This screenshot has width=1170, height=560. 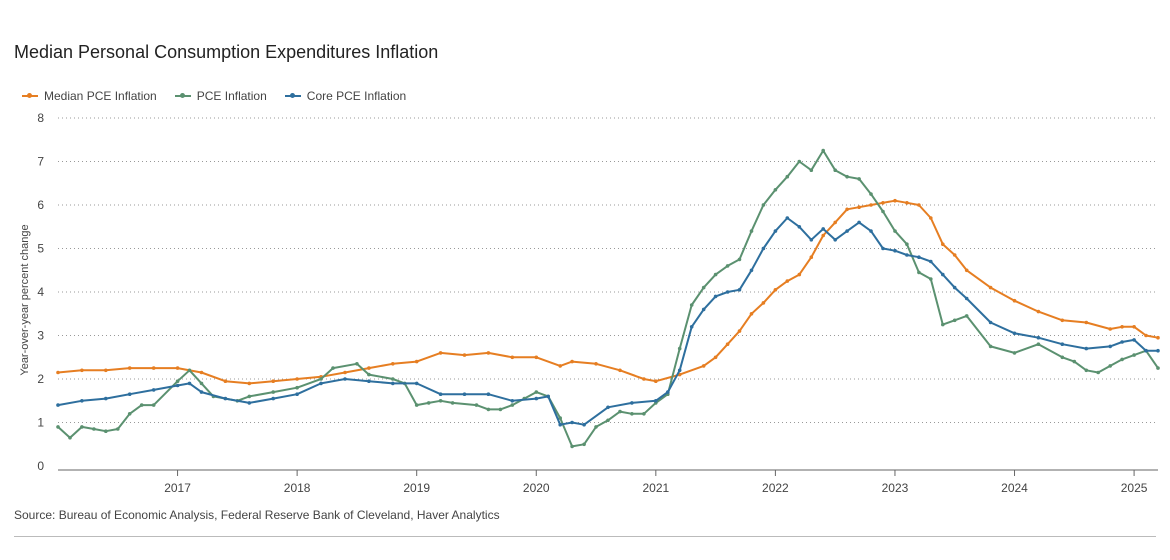 What do you see at coordinates (775, 488) in the screenshot?
I see `x-tick-label-2022: 2022` at bounding box center [775, 488].